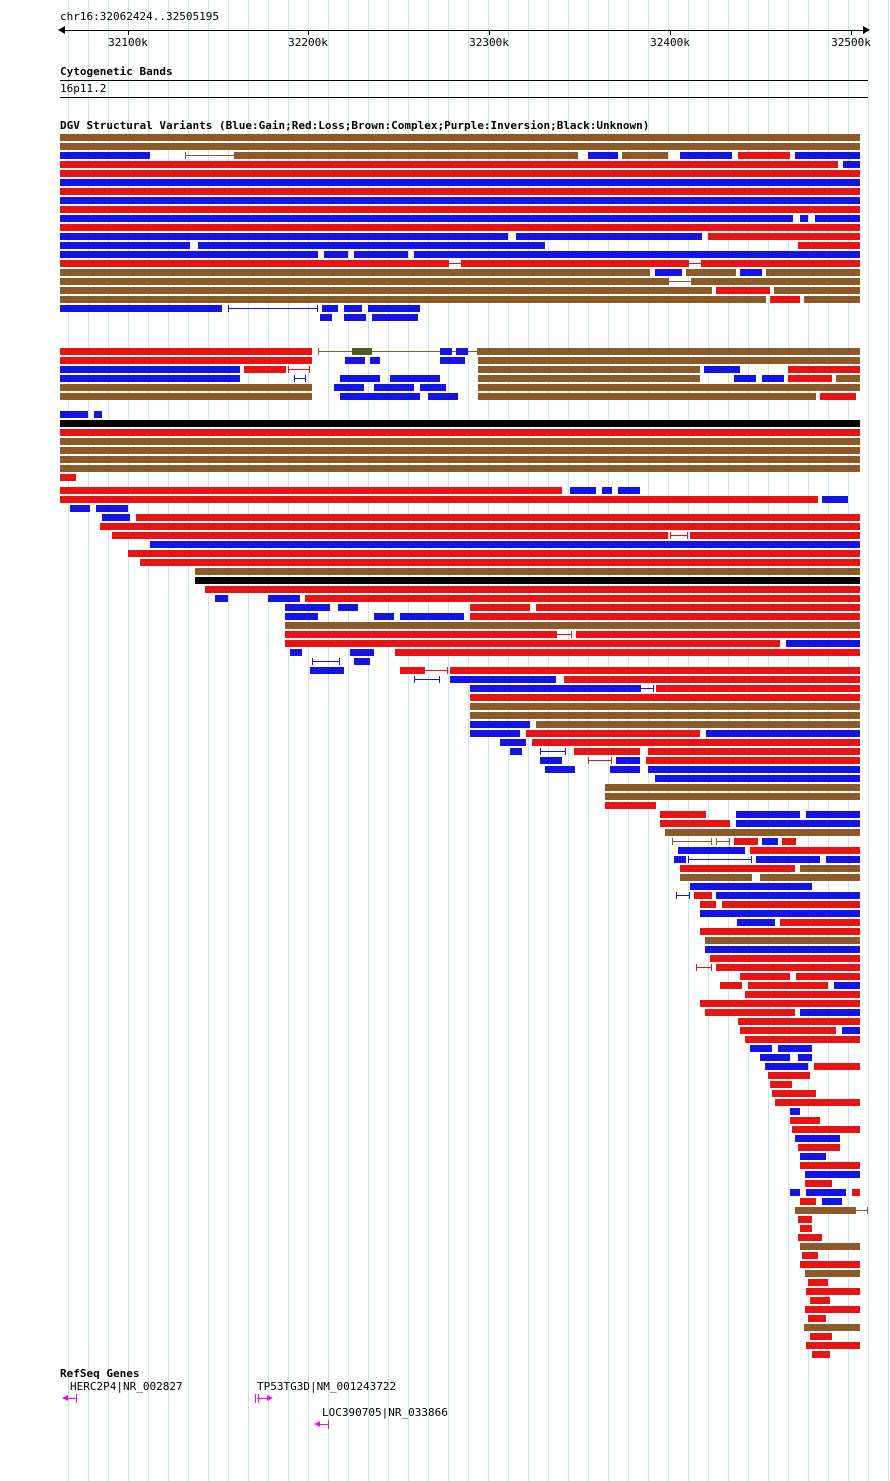 The image size is (890, 1481). Describe the element at coordinates (323, 1424) in the screenshot. I see `gene-strand-glyph` at that location.